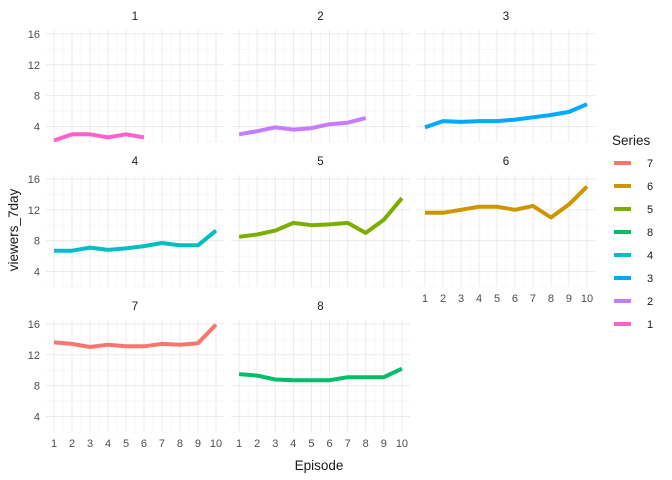 Image resolution: width=672 pixels, height=480 pixels. I want to click on facet-strip-label: 5, so click(320, 162).